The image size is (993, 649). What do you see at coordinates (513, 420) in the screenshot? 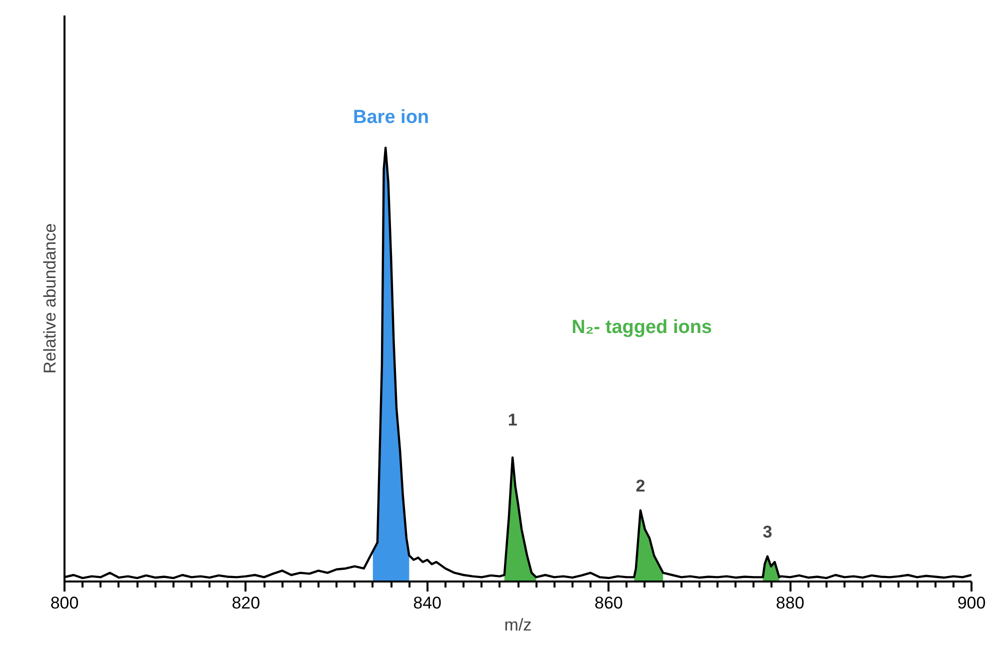
I see `annotation: 1` at bounding box center [513, 420].